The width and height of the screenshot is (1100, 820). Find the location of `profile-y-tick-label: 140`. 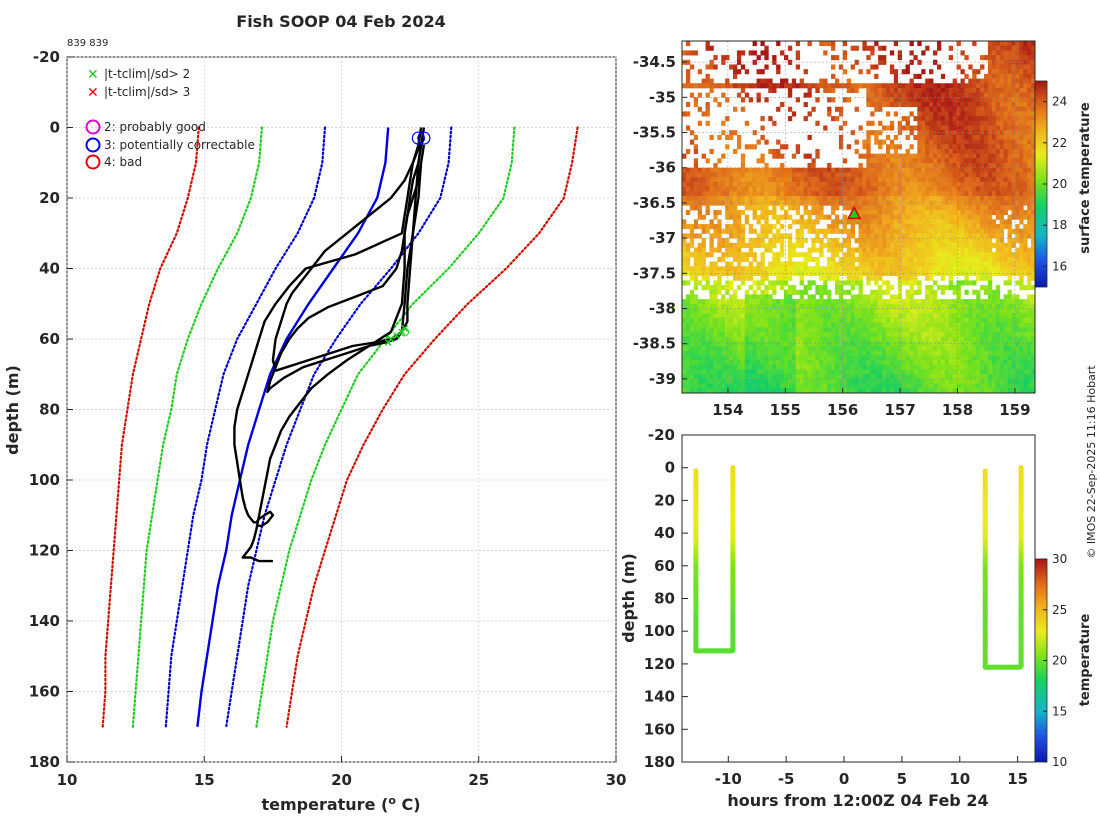

profile-y-tick-label: 140 is located at coordinates (44, 621).